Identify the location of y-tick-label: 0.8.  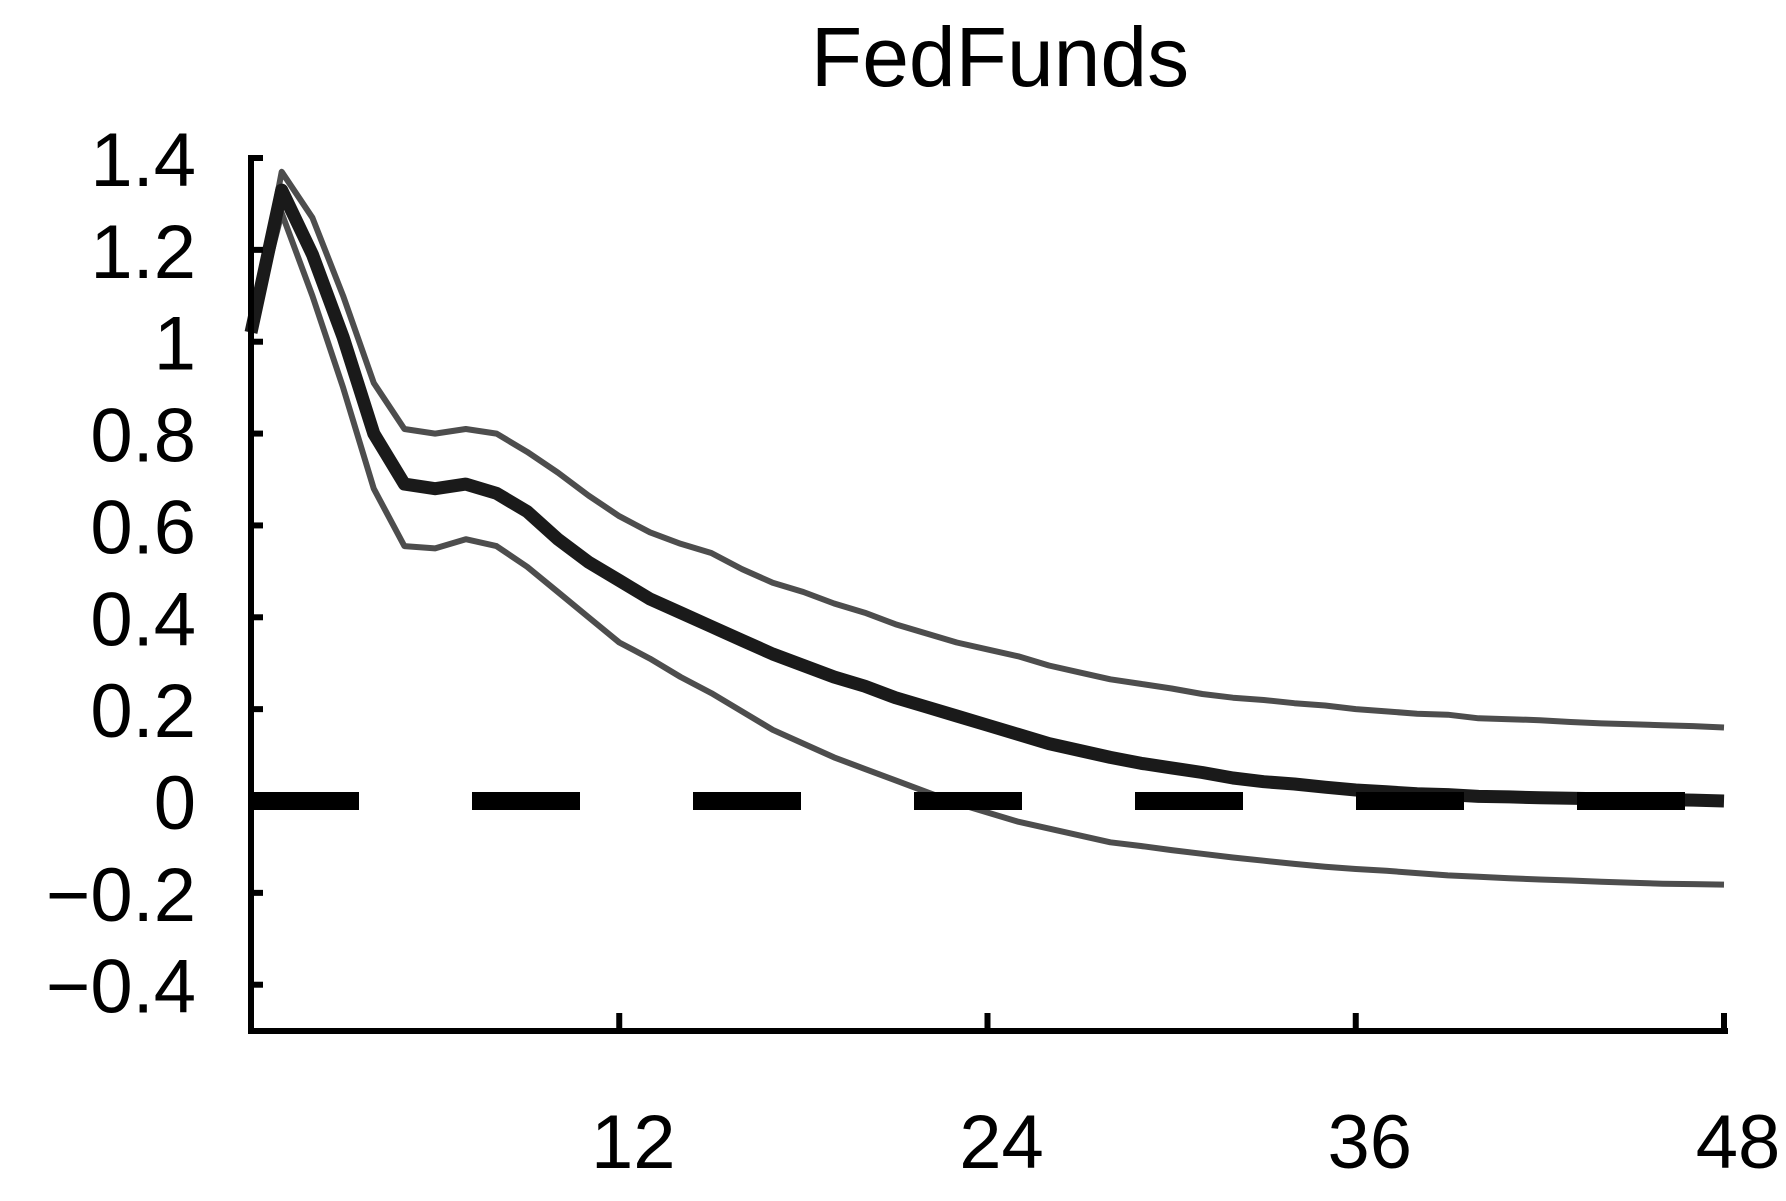
(143, 436).